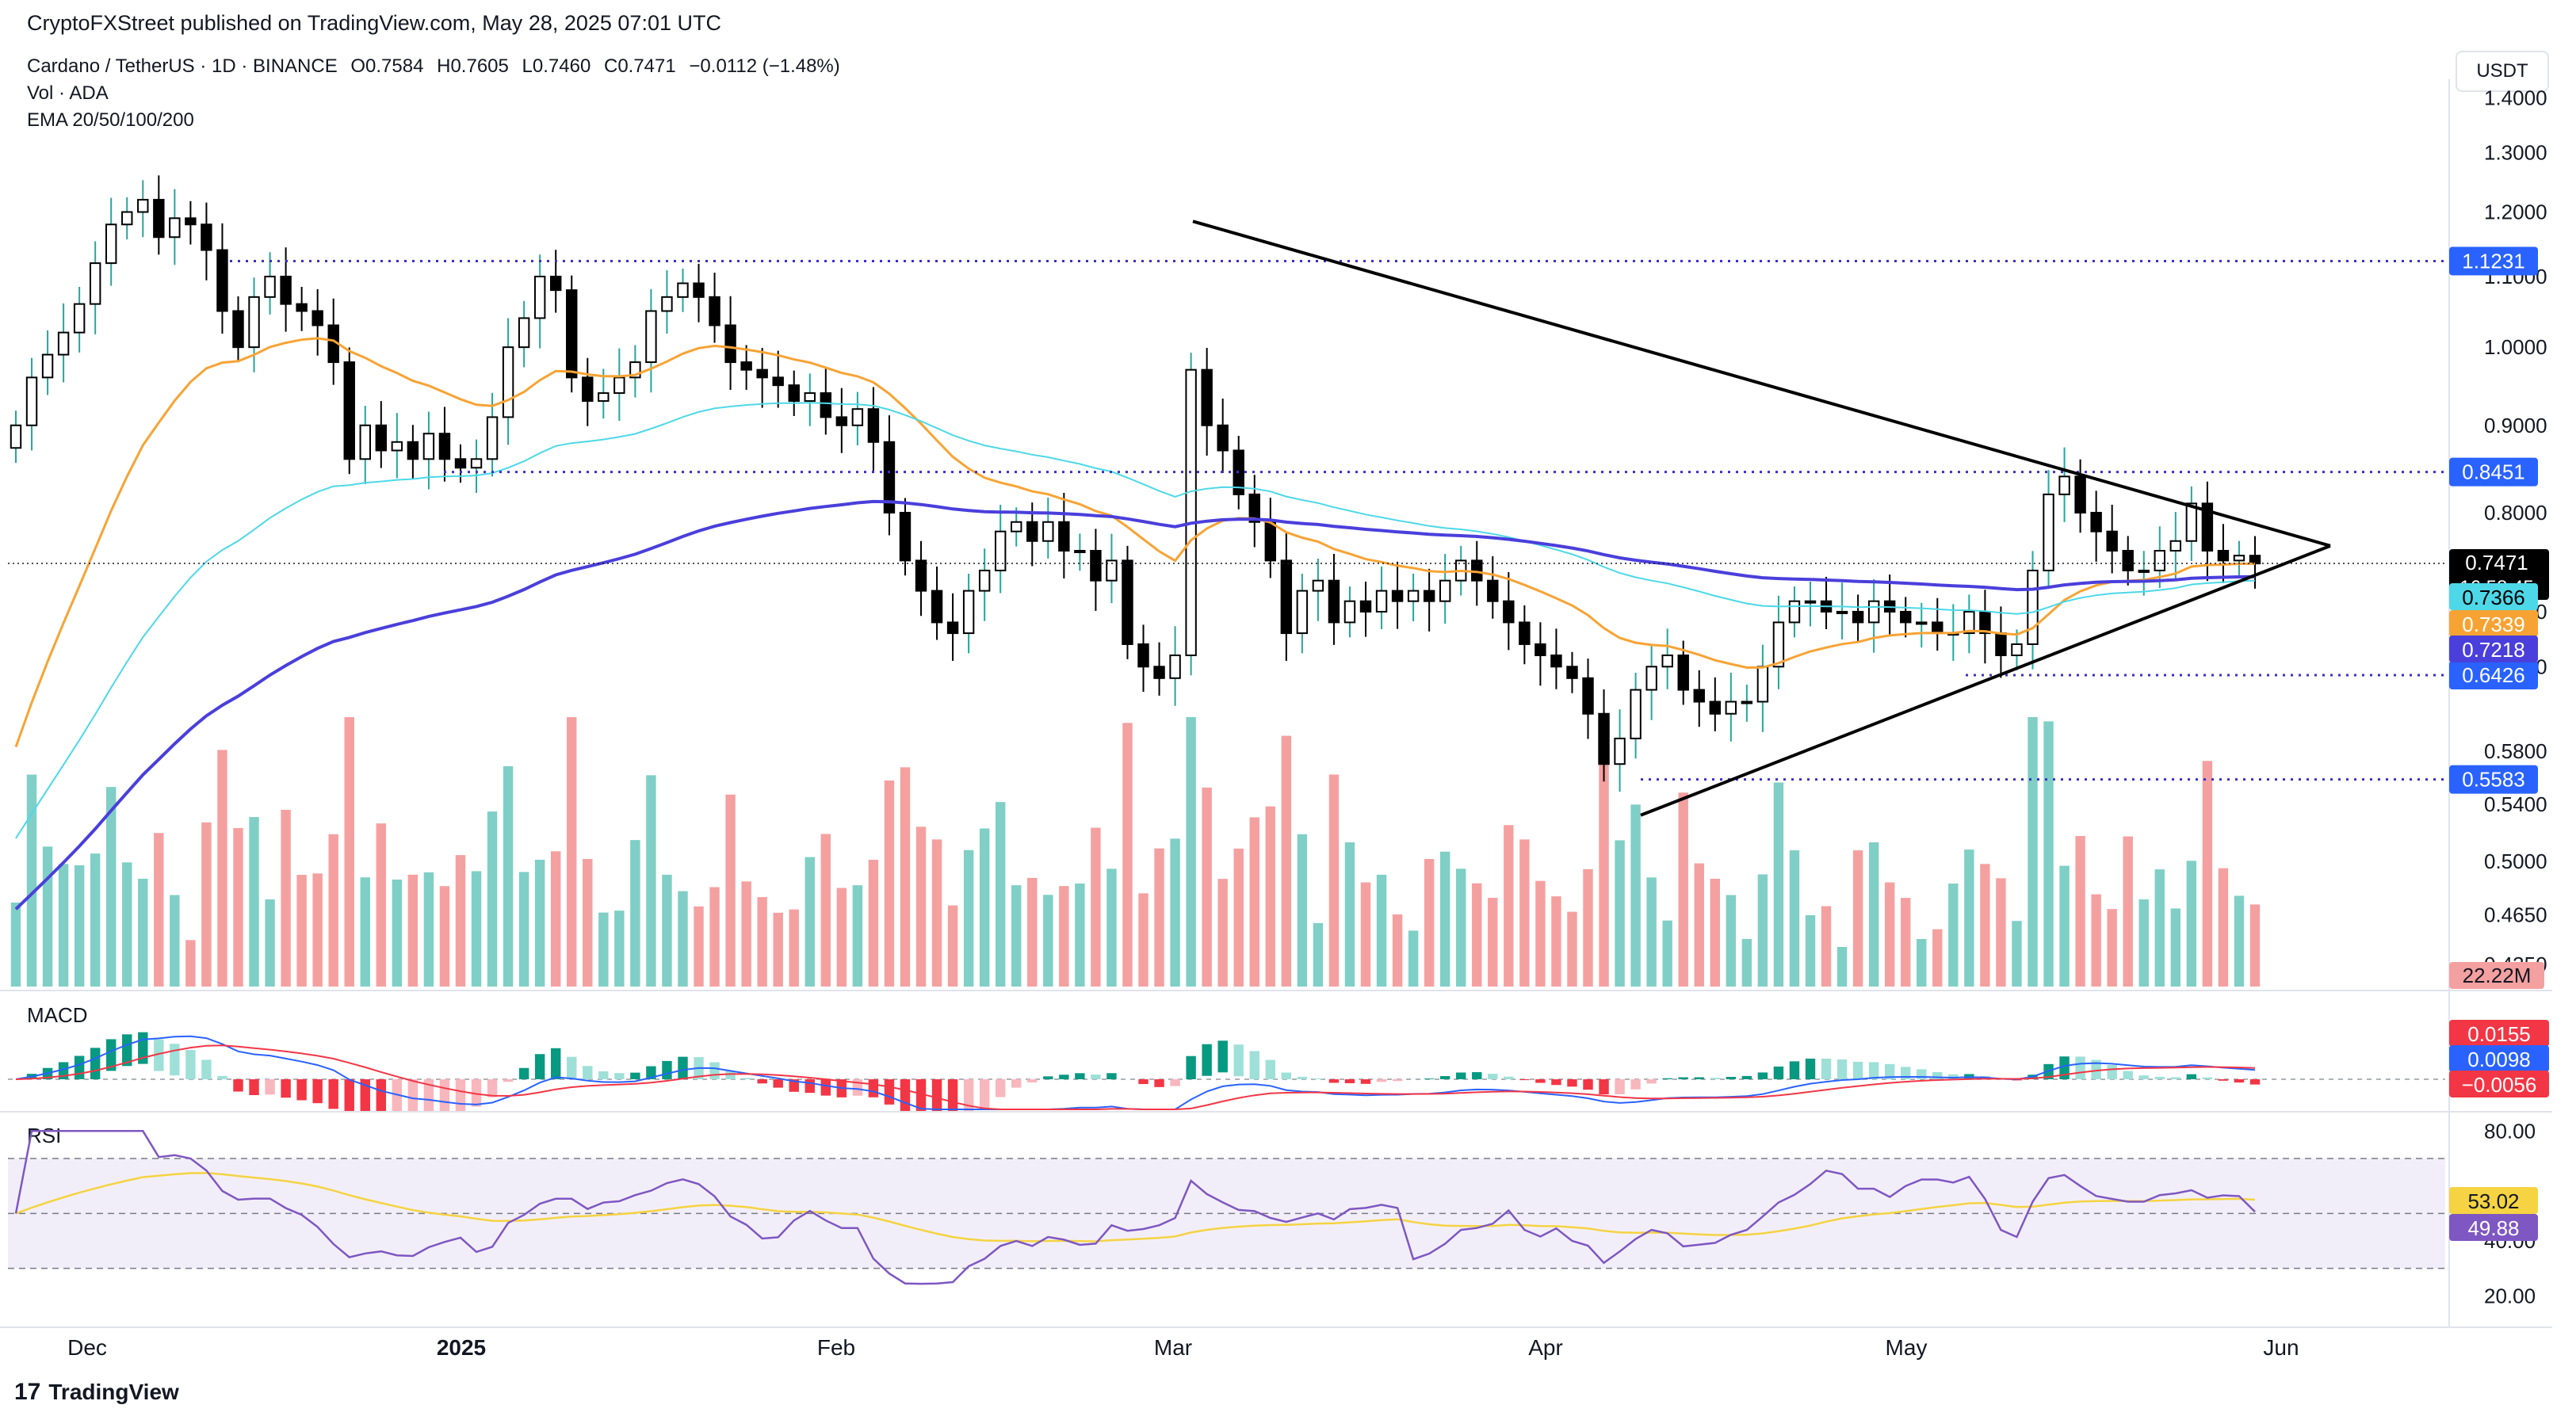 Image resolution: width=2576 pixels, height=1420 pixels. I want to click on tradingview-brand: TradingView, so click(113, 1392).